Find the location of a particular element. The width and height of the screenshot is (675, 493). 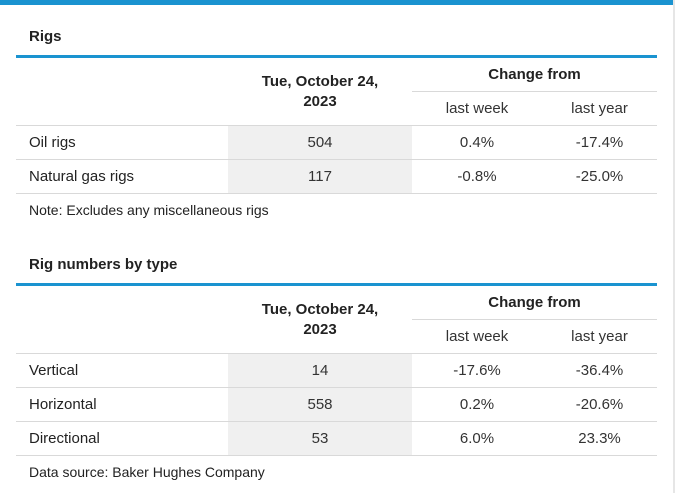

row-year-change: -25.0% is located at coordinates (600, 176).